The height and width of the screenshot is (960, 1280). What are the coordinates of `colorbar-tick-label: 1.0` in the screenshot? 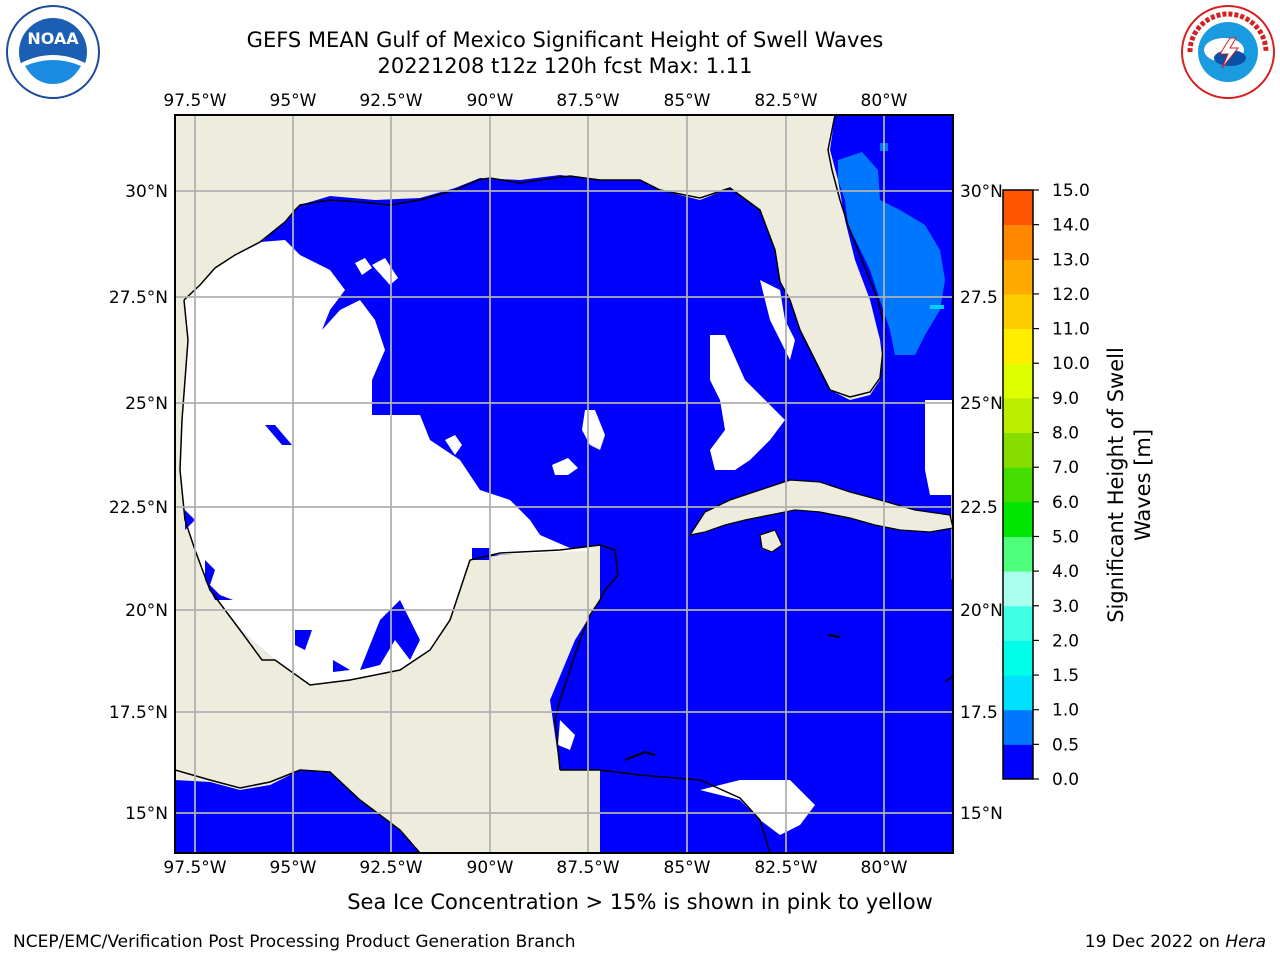 It's located at (1065, 711).